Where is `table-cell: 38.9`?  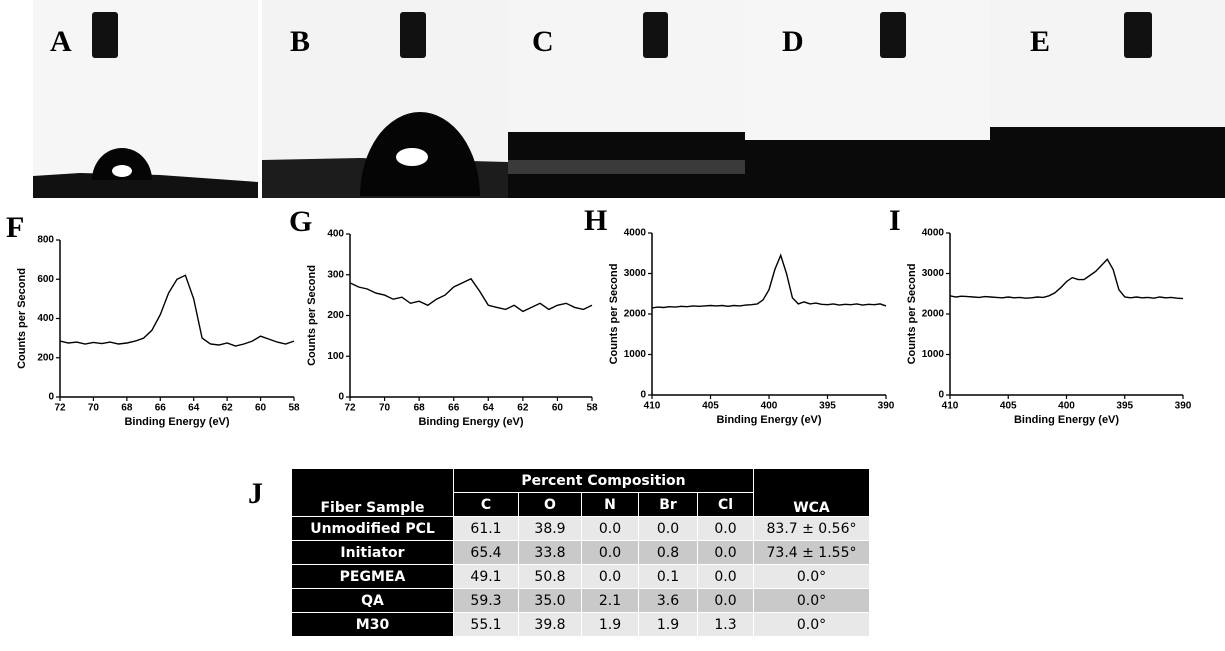 table-cell: 38.9 is located at coordinates (550, 528).